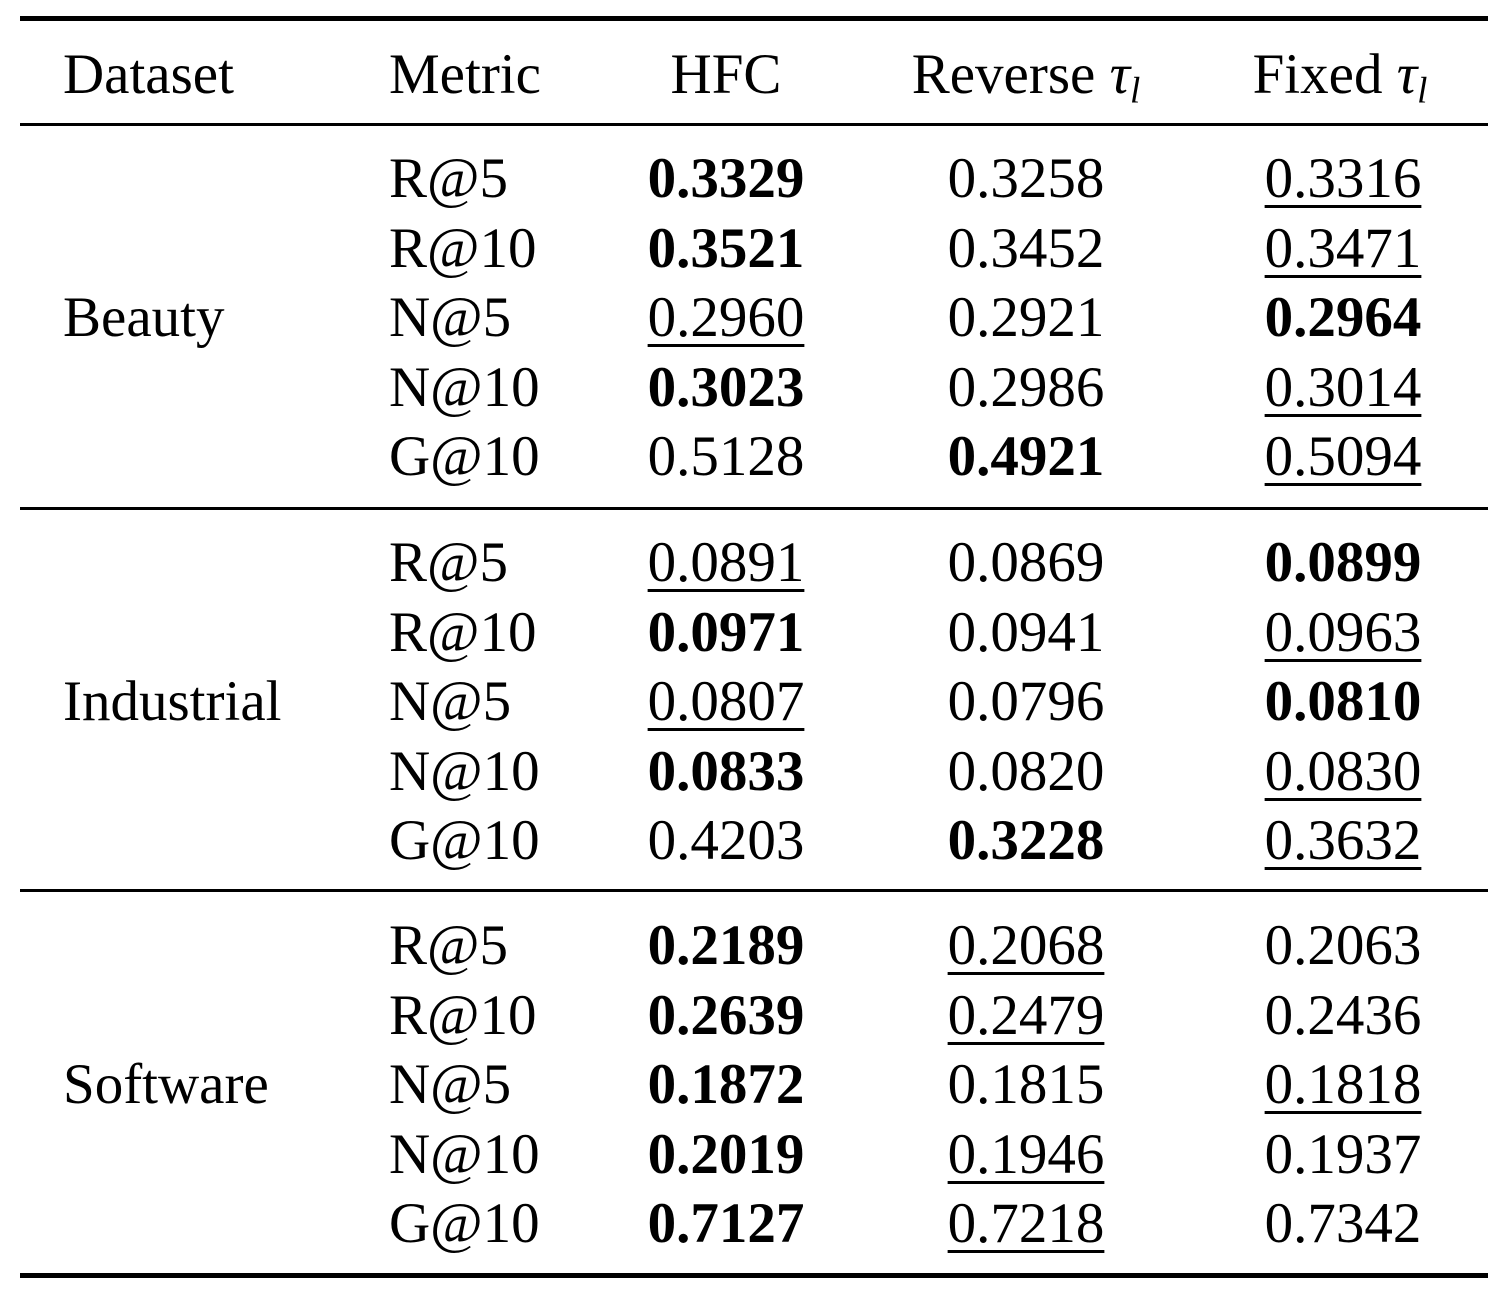 Image resolution: width=1512 pixels, height=1295 pixels. Describe the element at coordinates (726, 632) in the screenshot. I see `hfc-value-cell: 0.0971` at that location.